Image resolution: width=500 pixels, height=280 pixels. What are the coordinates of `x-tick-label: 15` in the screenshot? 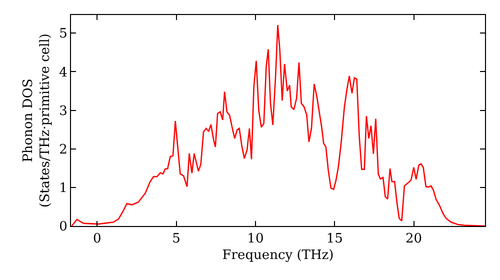 It's located at (334, 239).